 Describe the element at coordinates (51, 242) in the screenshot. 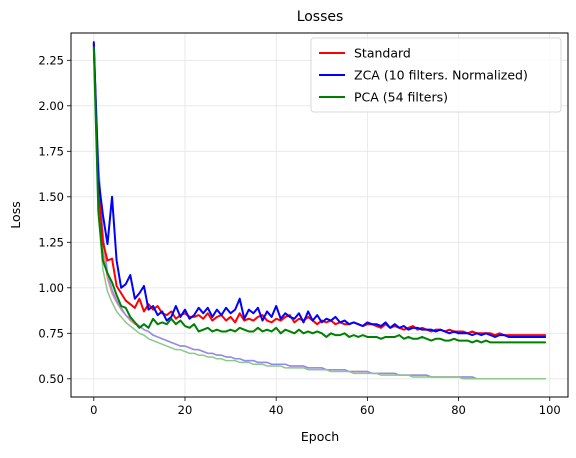

I see `y-tick-label: 1.25` at that location.